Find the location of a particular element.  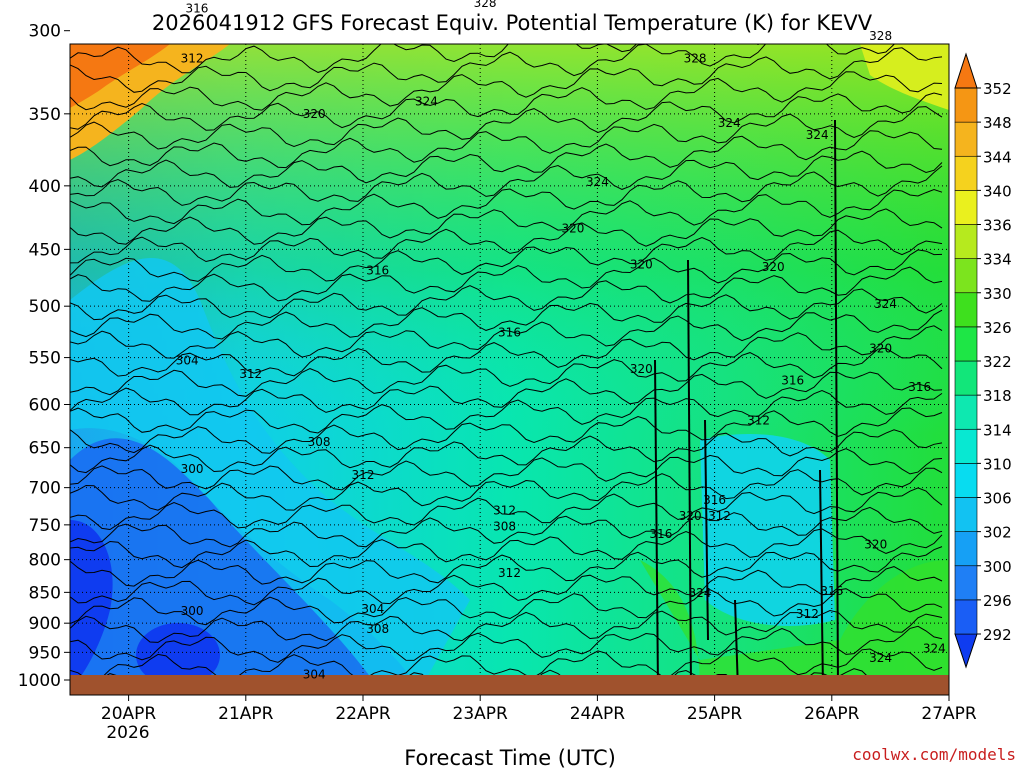

colorbar-label: 336 is located at coordinates (997, 226).